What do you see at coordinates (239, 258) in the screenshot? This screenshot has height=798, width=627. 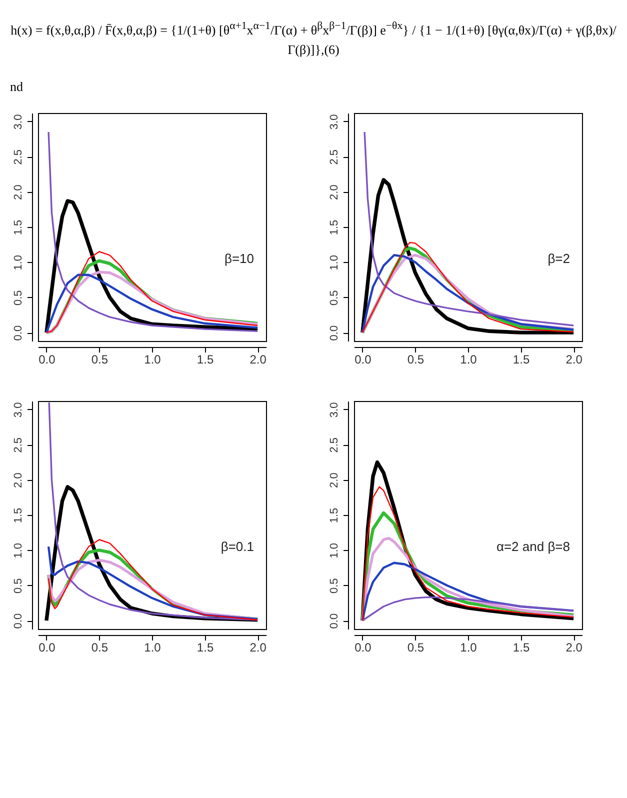 I see `annotation: β=10` at bounding box center [239, 258].